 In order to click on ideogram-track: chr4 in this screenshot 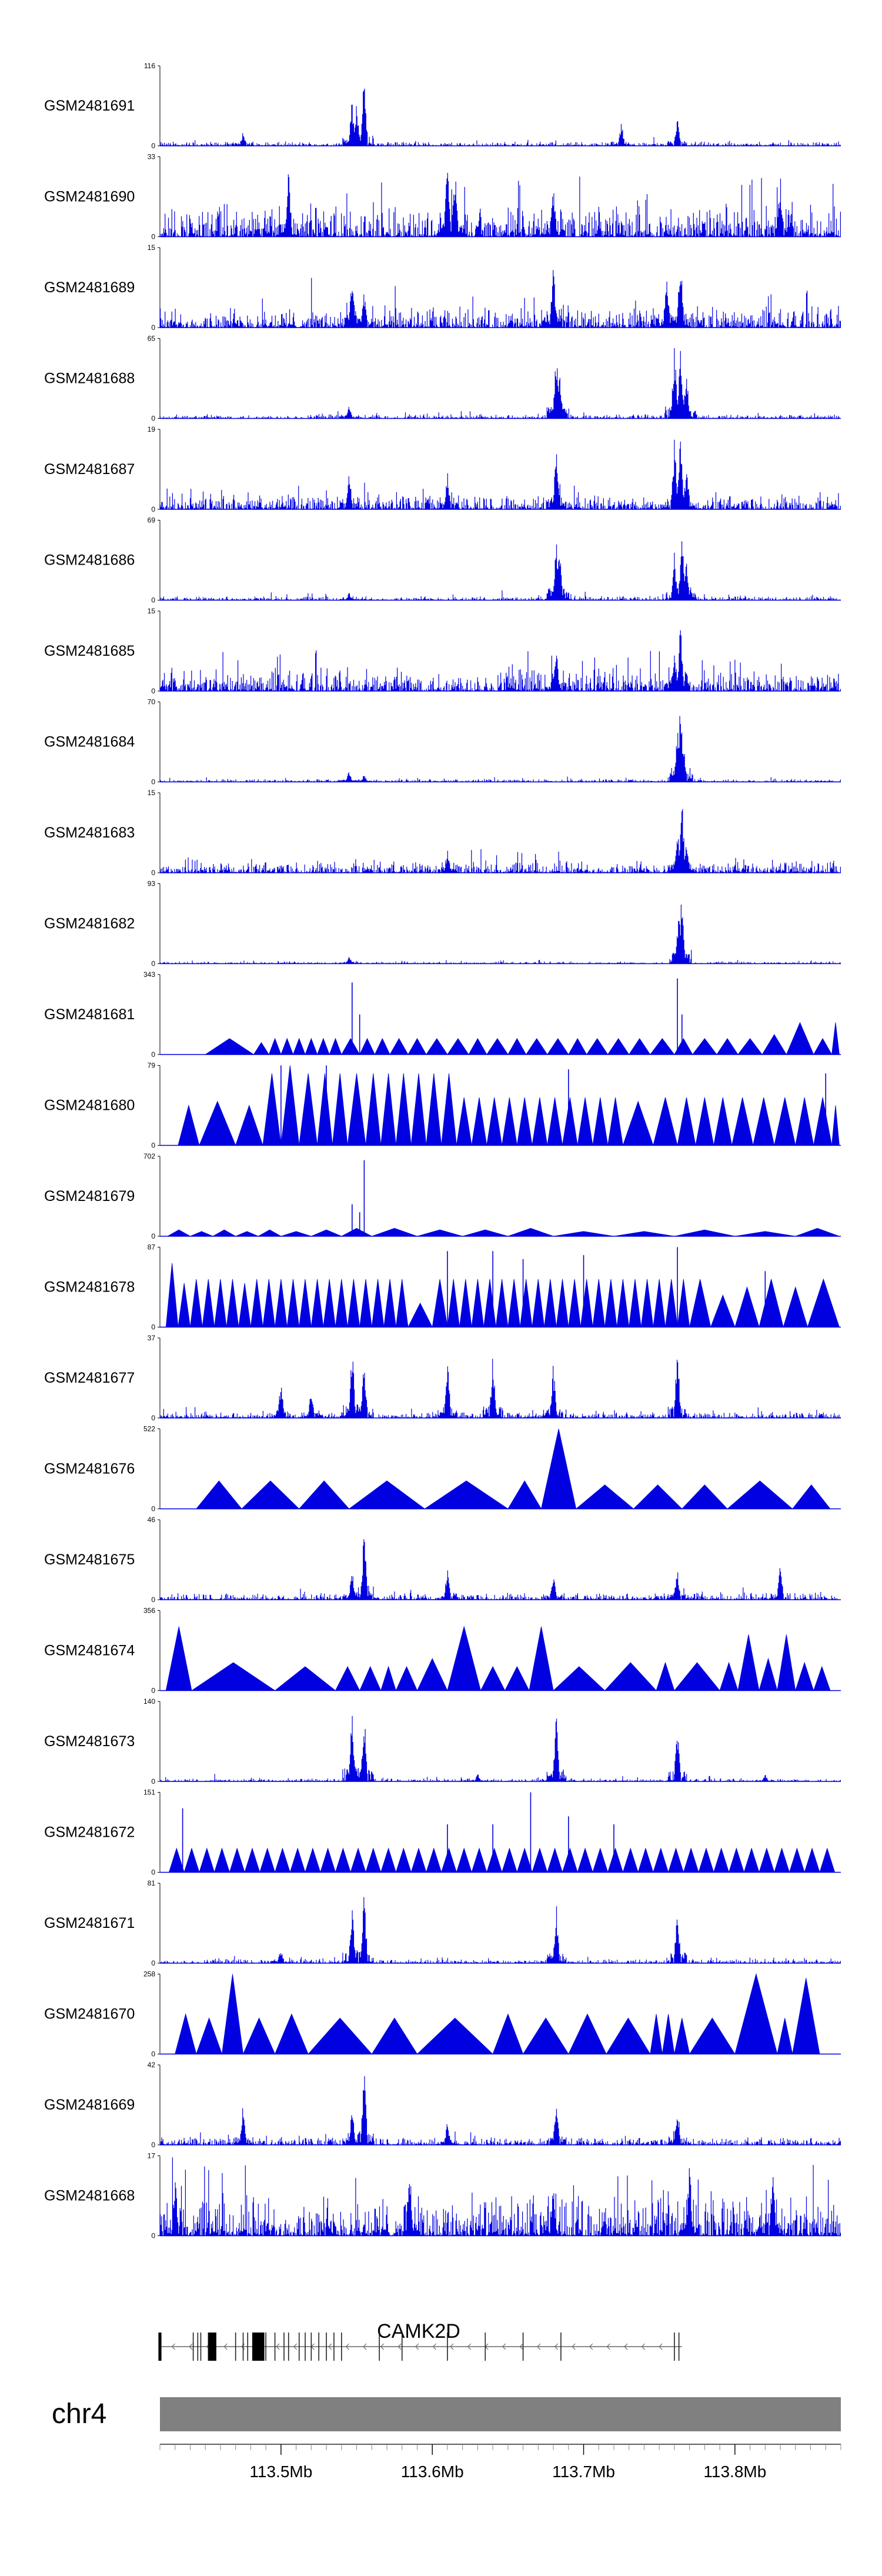, I will do `click(446, 2414)`.